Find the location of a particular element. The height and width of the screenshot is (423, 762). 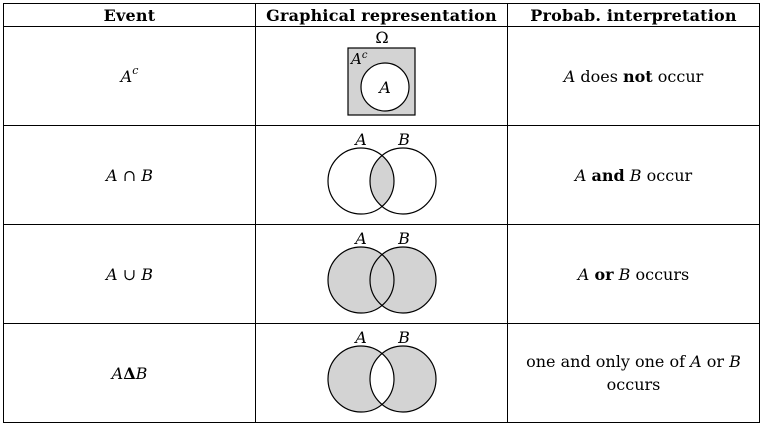

circle-a-label: A is located at coordinates (384, 87).